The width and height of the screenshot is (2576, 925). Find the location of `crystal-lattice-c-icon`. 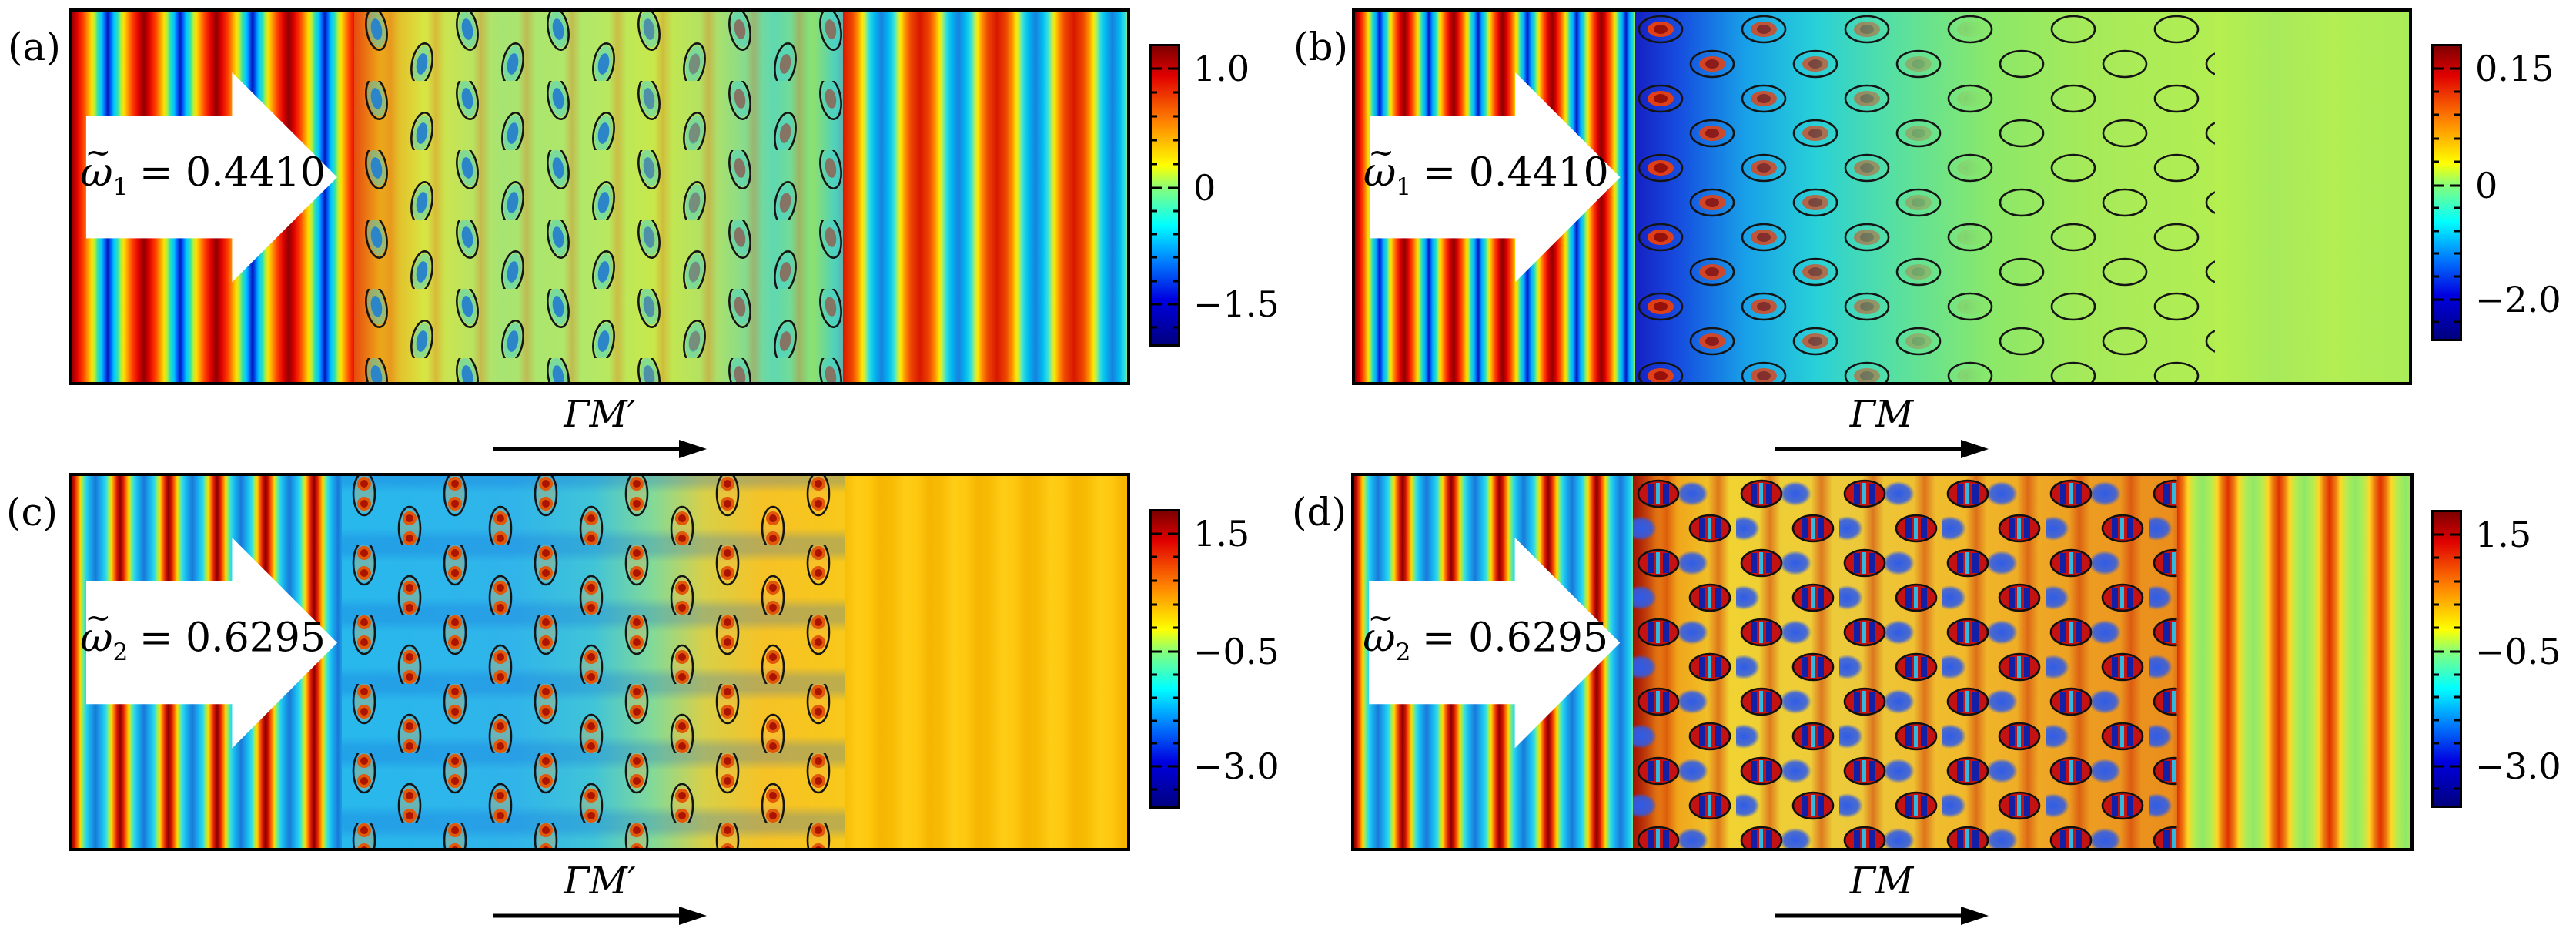

crystal-lattice-c-icon is located at coordinates (593, 662).